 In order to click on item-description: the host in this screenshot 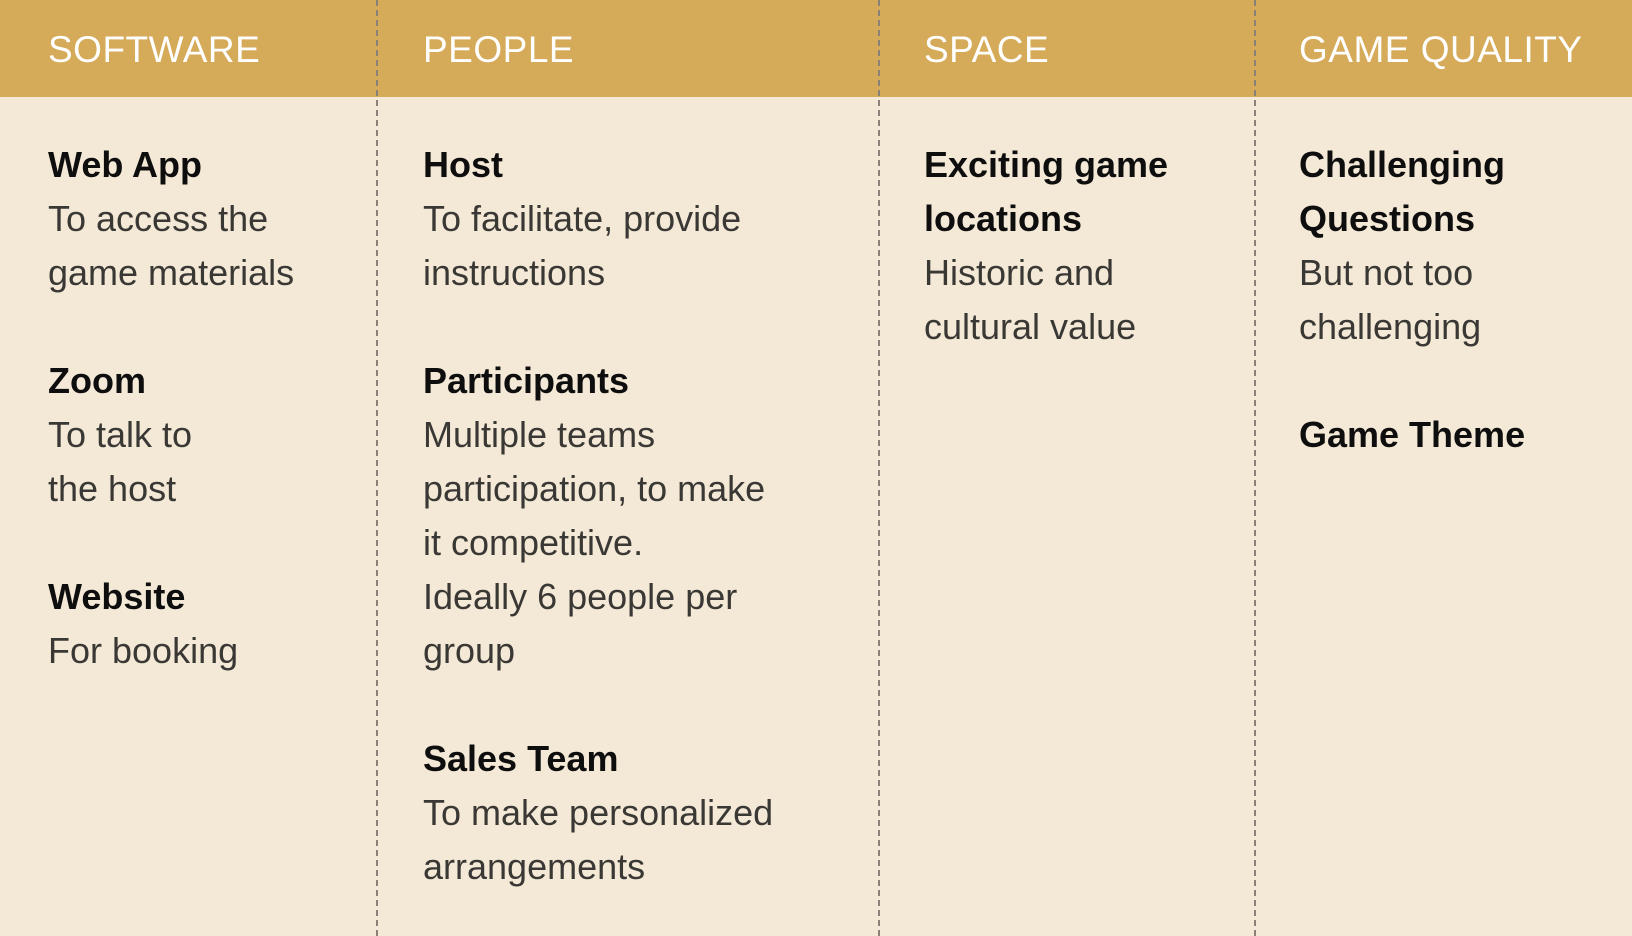, I will do `click(112, 488)`.